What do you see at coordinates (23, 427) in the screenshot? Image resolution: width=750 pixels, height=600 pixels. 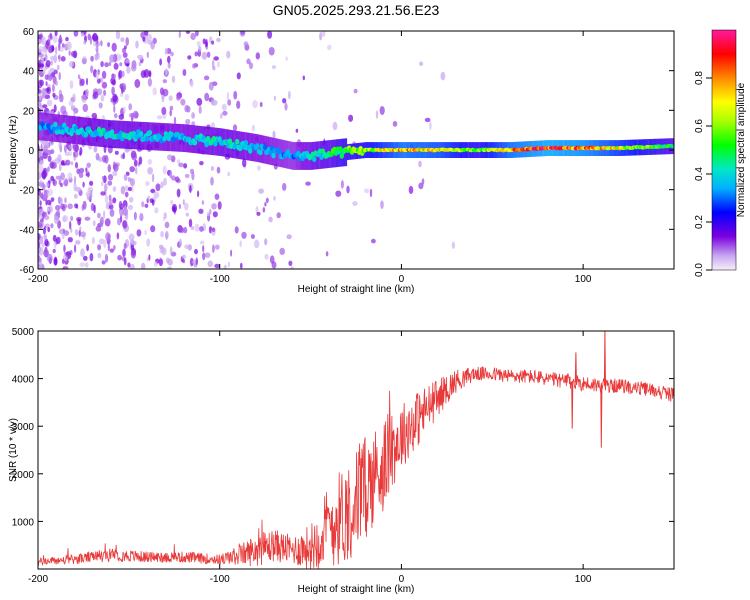 I see `y-tick-label: 3000` at bounding box center [23, 427].